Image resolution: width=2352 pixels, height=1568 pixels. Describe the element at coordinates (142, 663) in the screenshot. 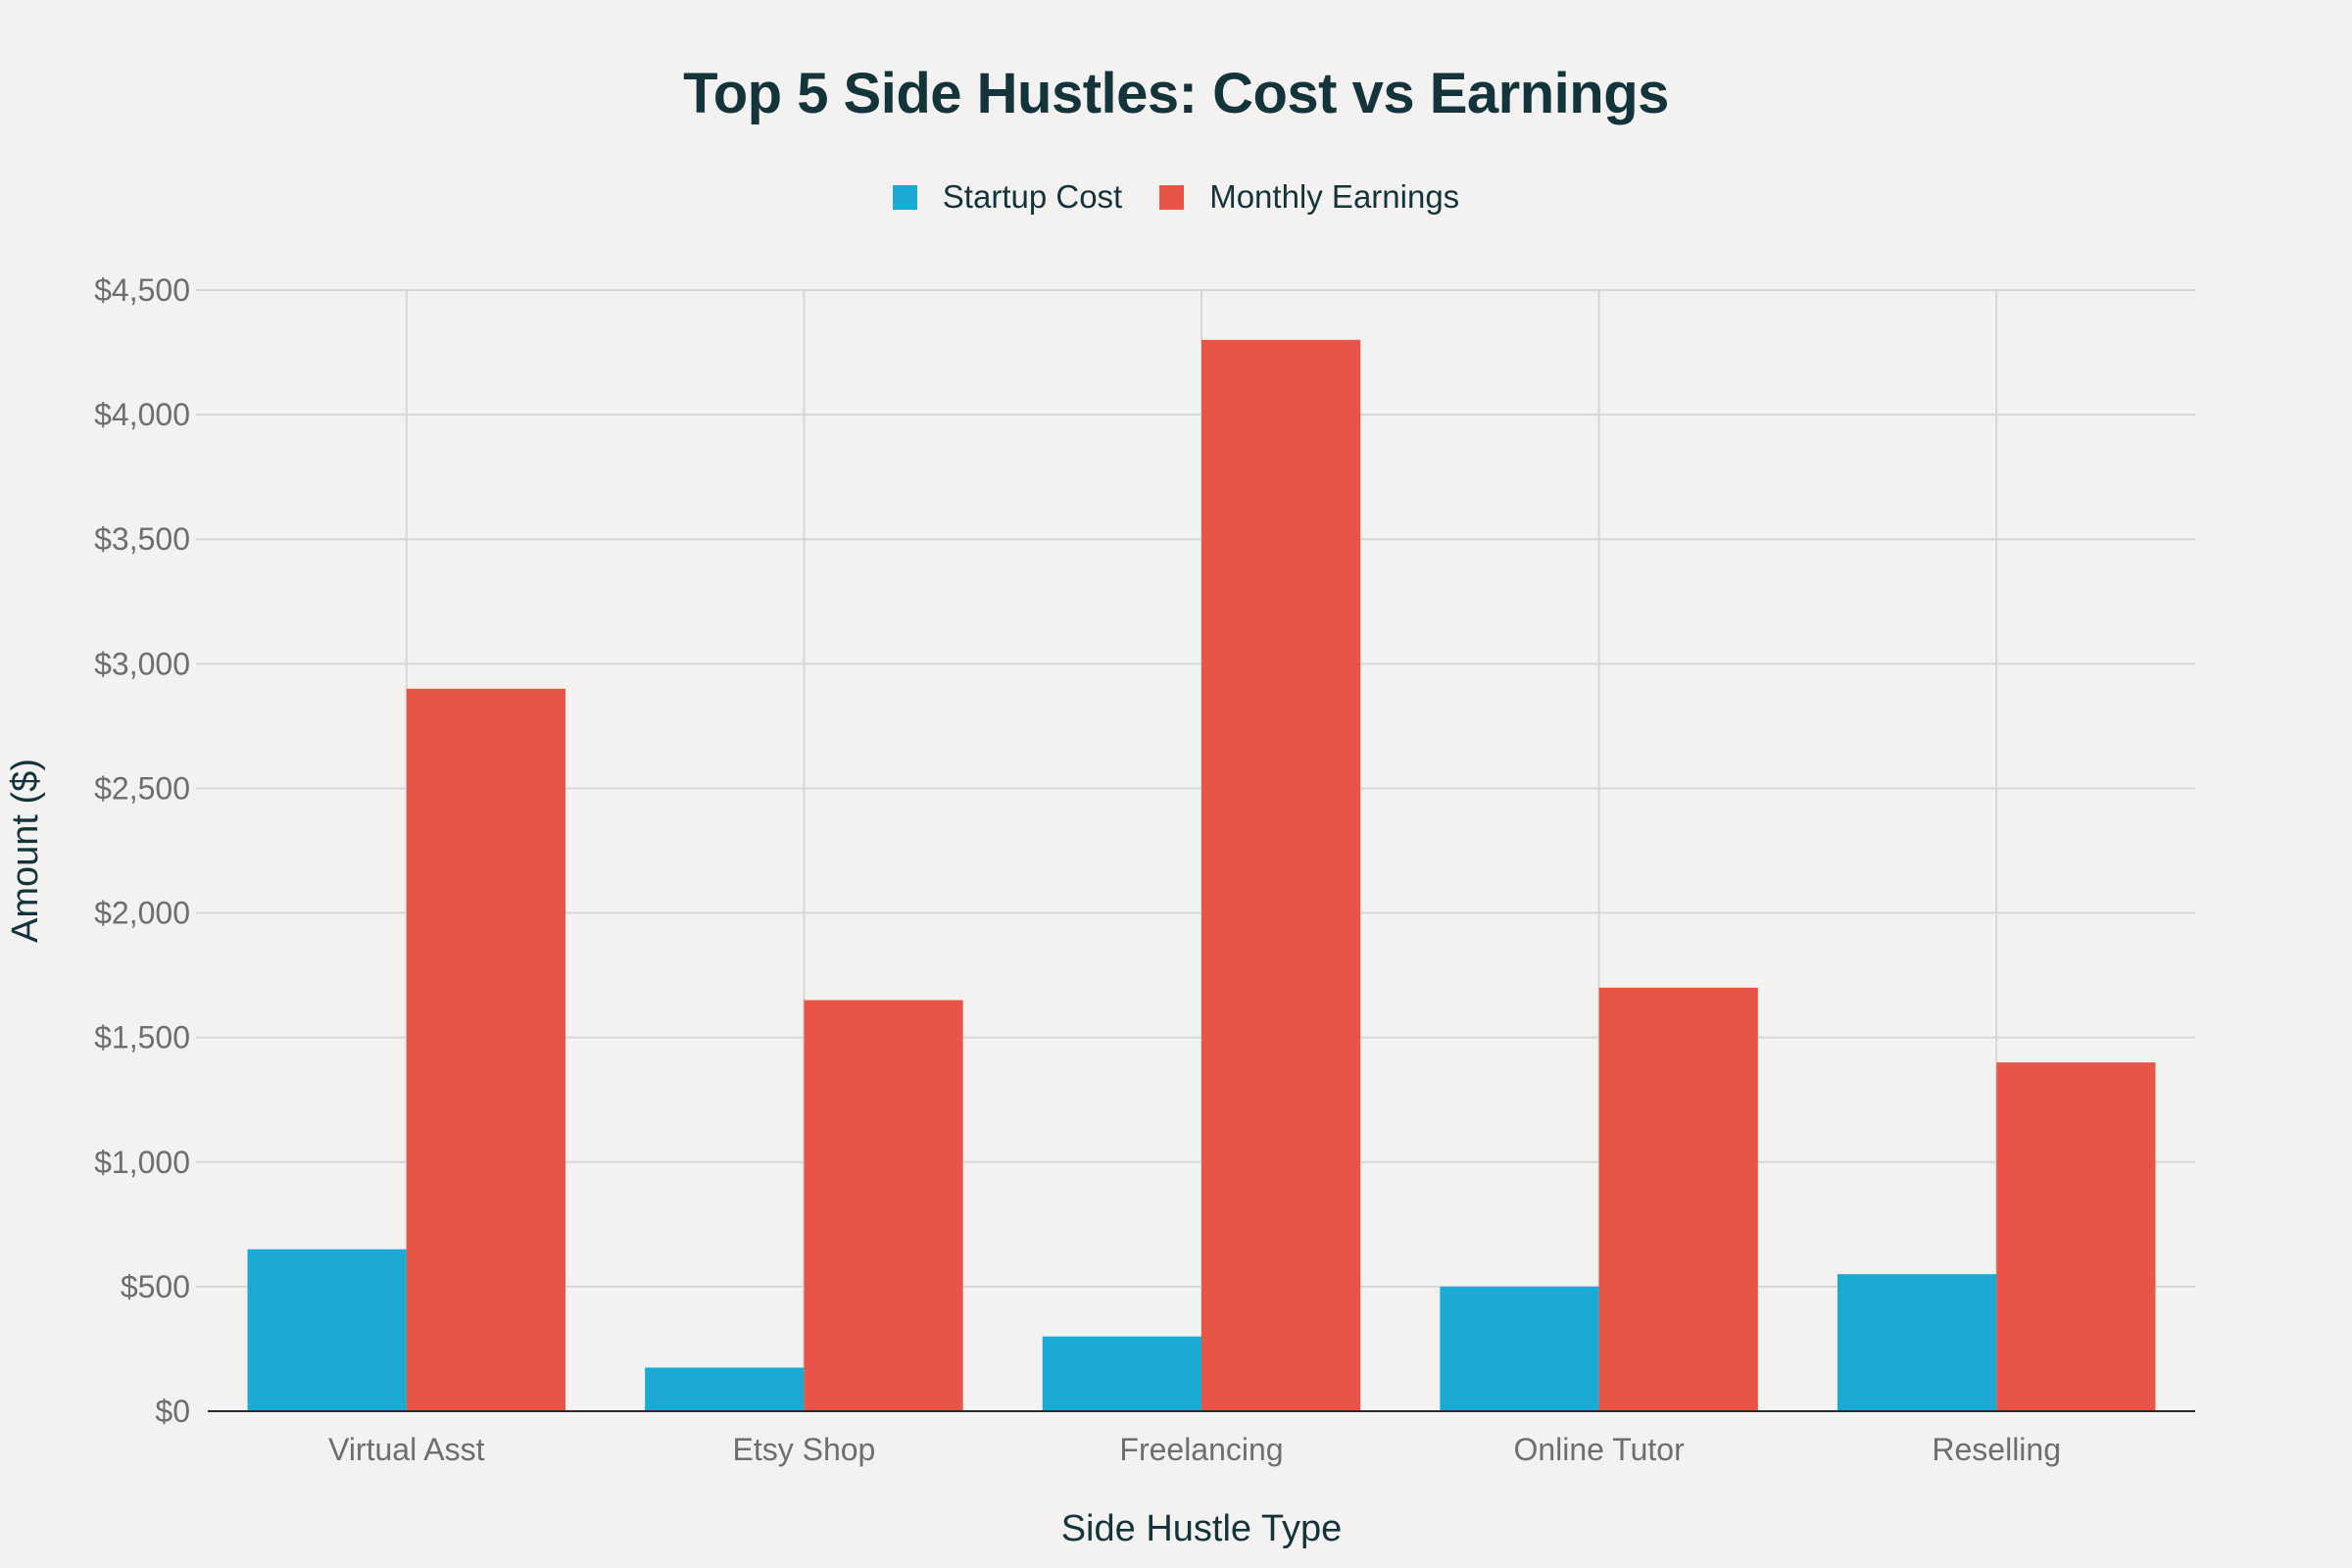

I see `y-tick-label: $3,000` at that location.